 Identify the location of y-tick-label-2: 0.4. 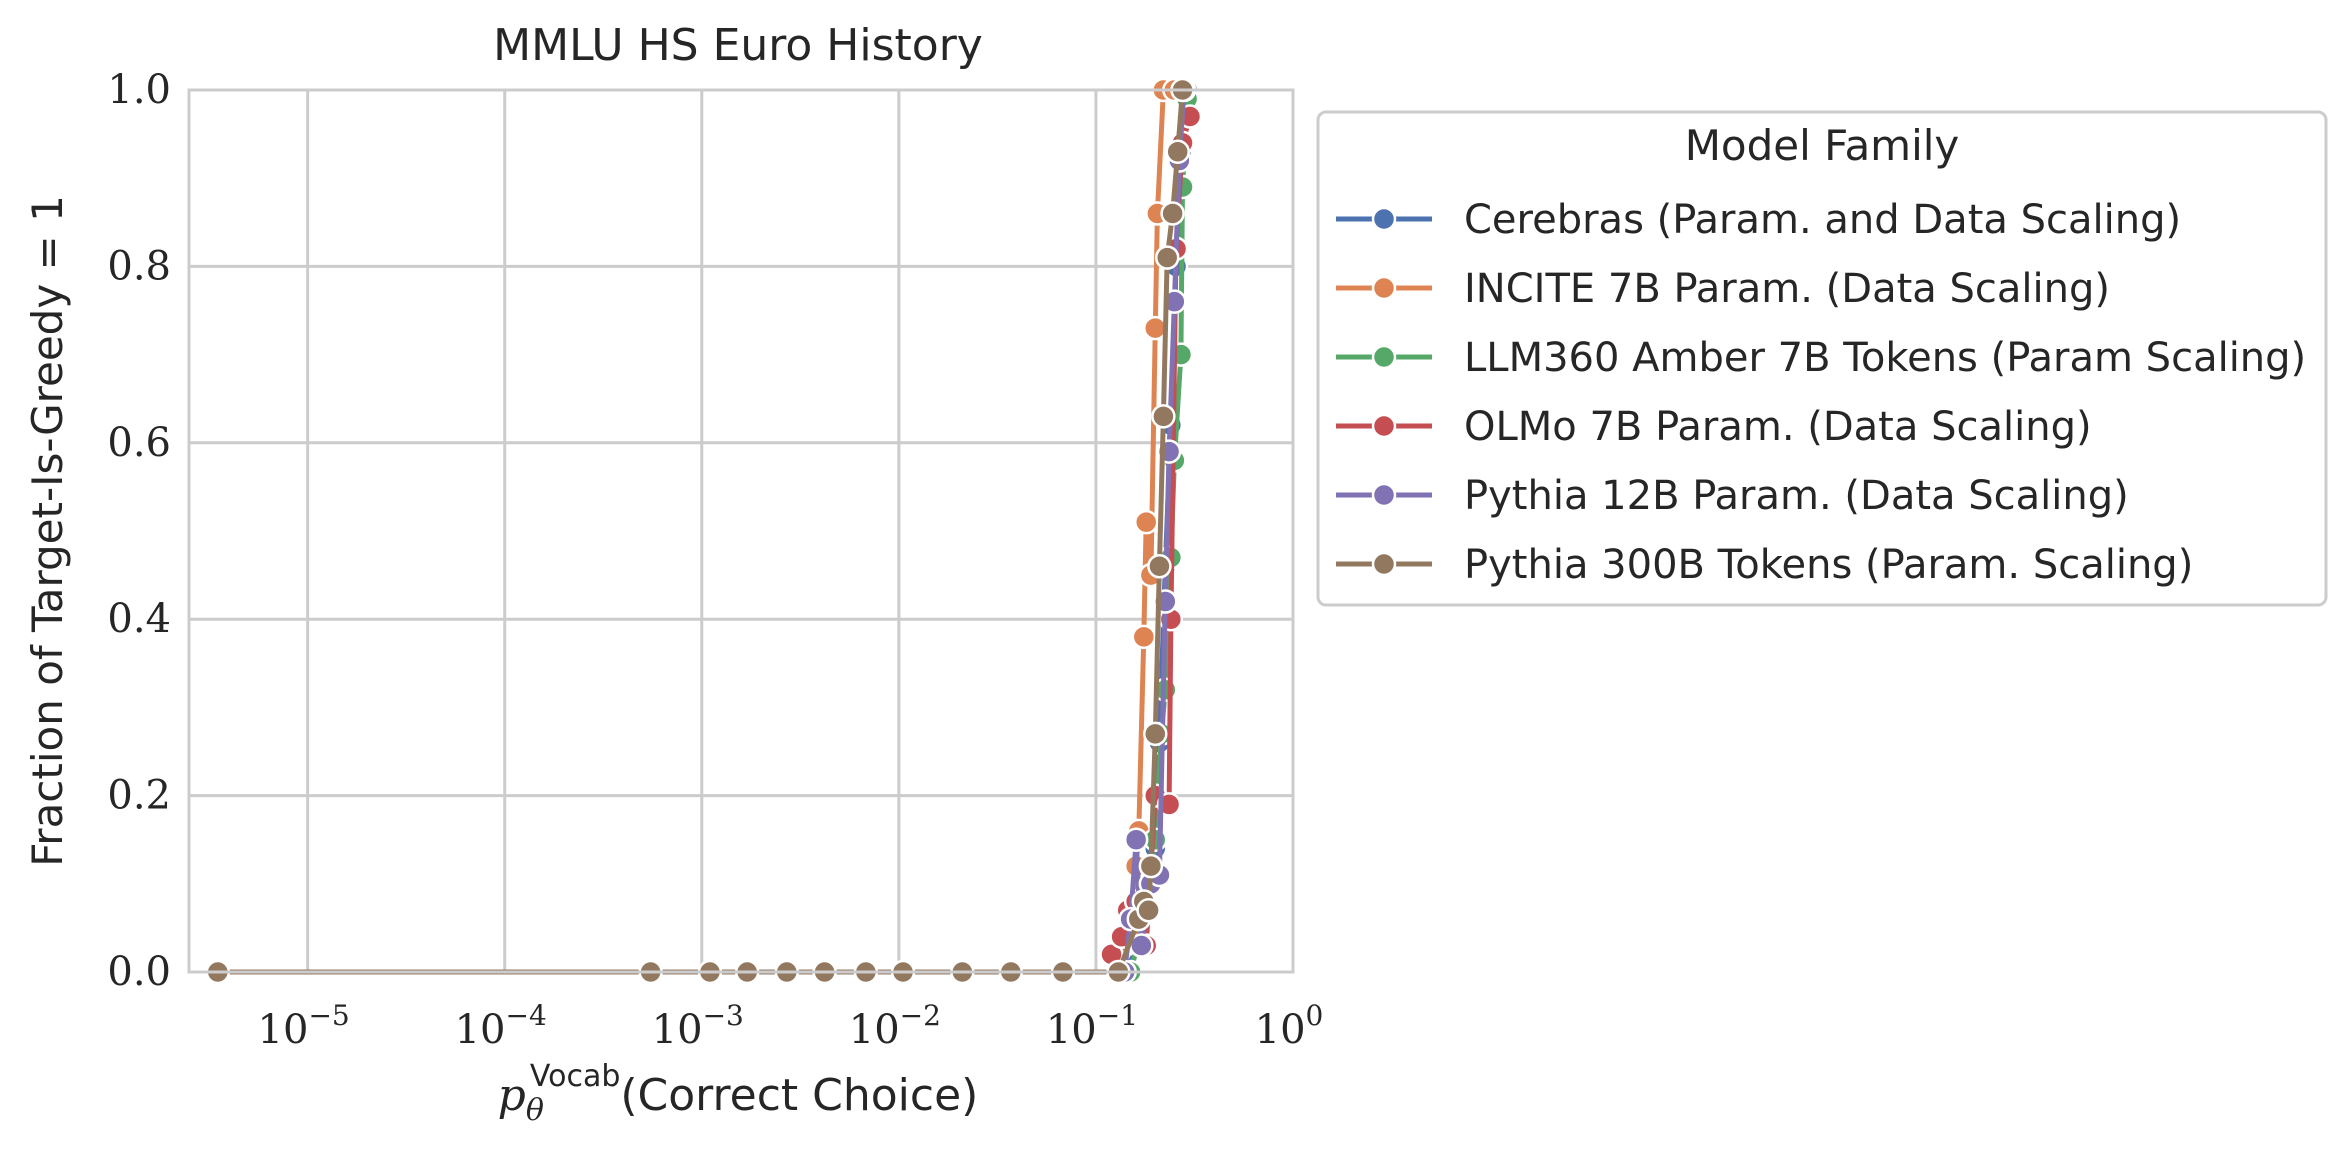
(139, 619).